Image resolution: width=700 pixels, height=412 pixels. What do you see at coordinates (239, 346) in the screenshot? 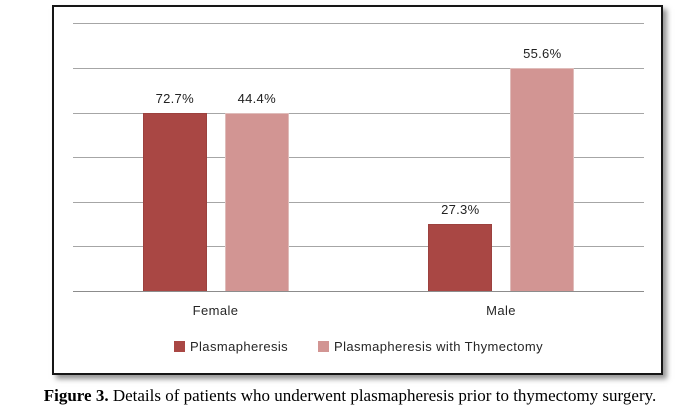
I see `legend-label: Plasmapheresis` at bounding box center [239, 346].